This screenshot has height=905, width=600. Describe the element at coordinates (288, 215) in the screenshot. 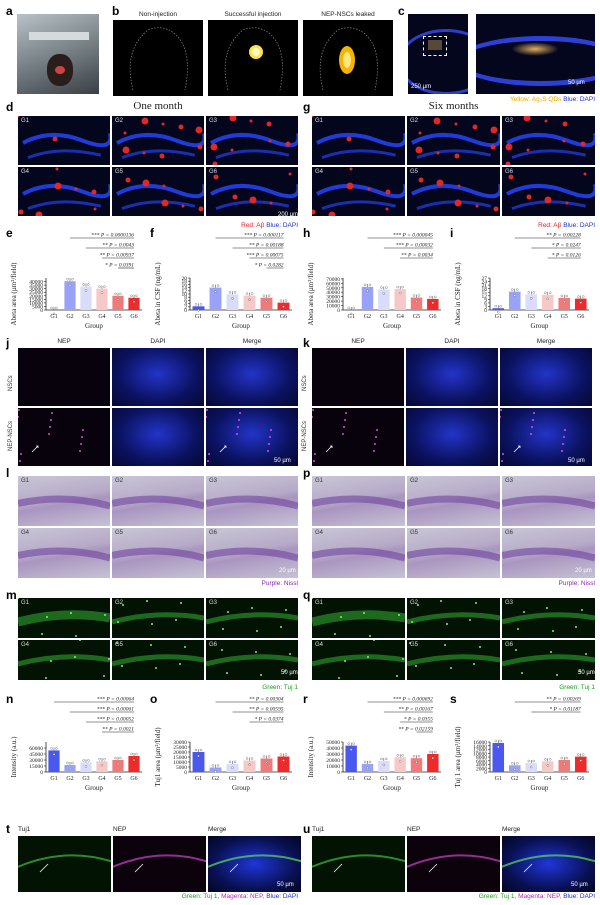

I see `scale-200-d: 200 µm` at that location.